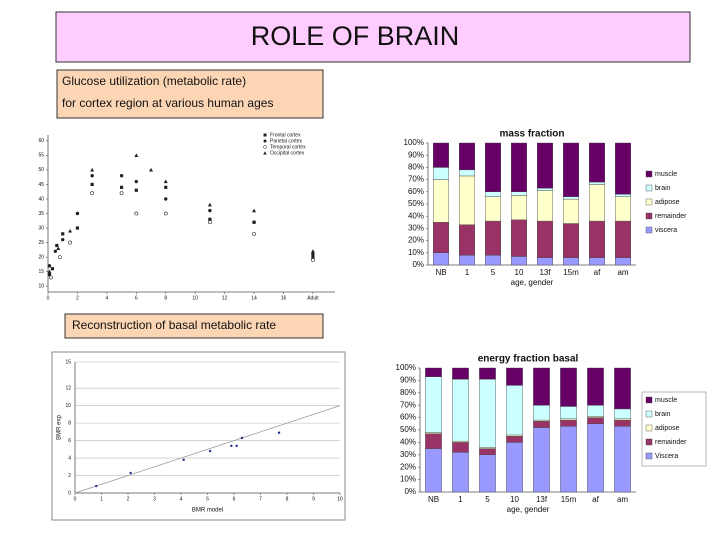 The image size is (720, 540). What do you see at coordinates (69, 458) in the screenshot?
I see `y-tick-label: 4` at bounding box center [69, 458].